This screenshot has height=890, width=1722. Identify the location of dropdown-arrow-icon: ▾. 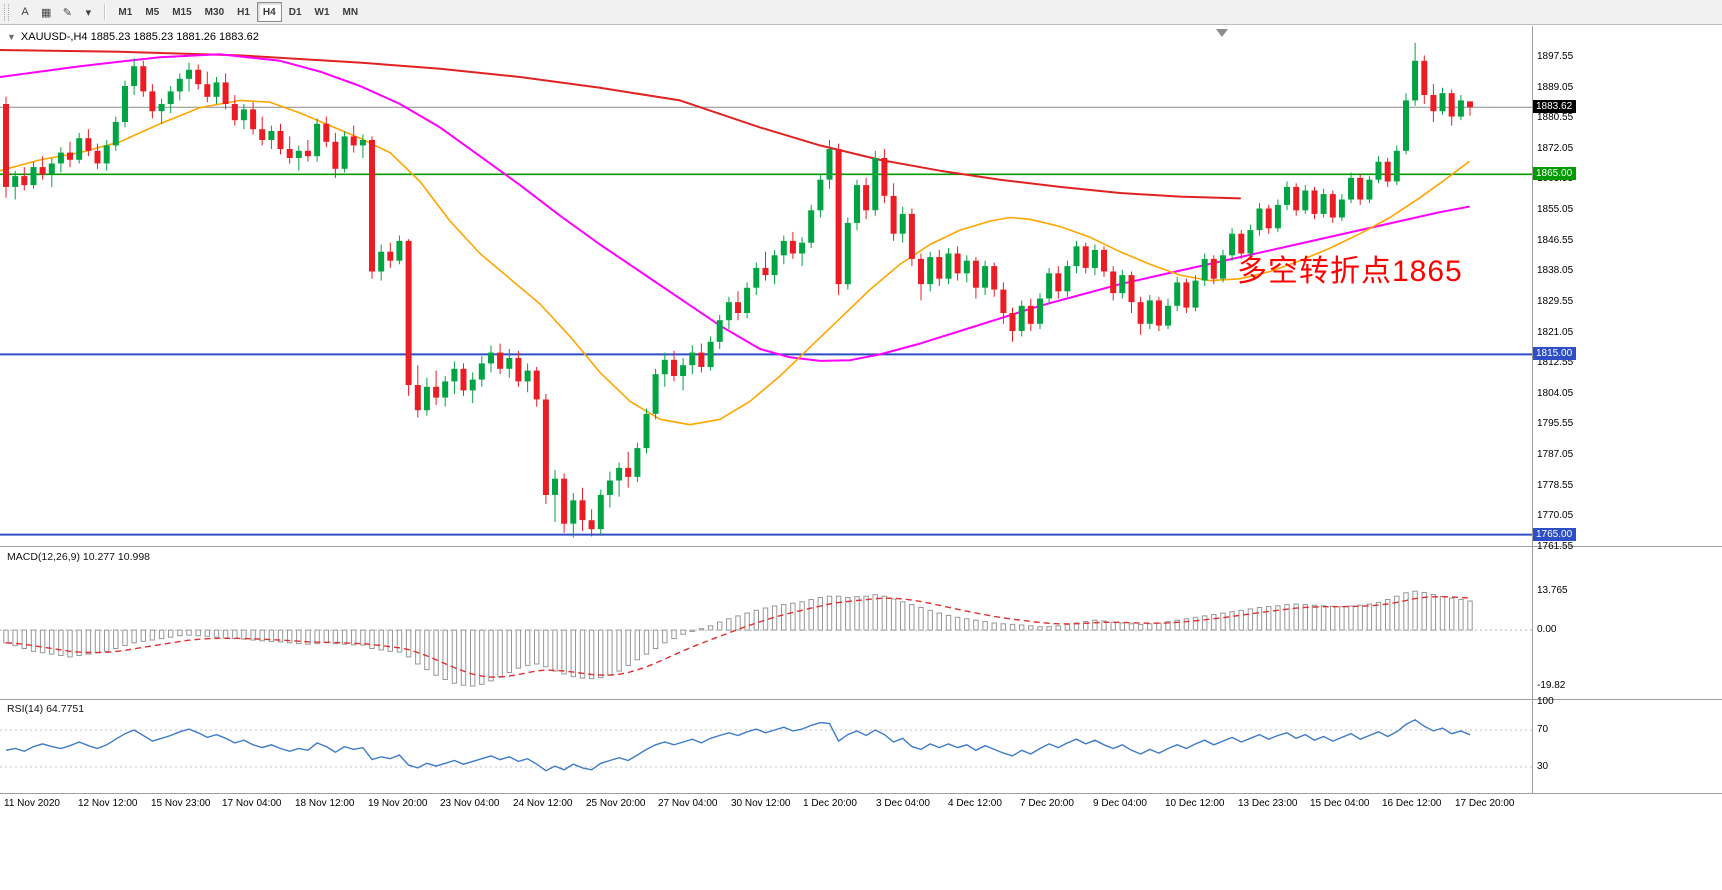
(88, 12).